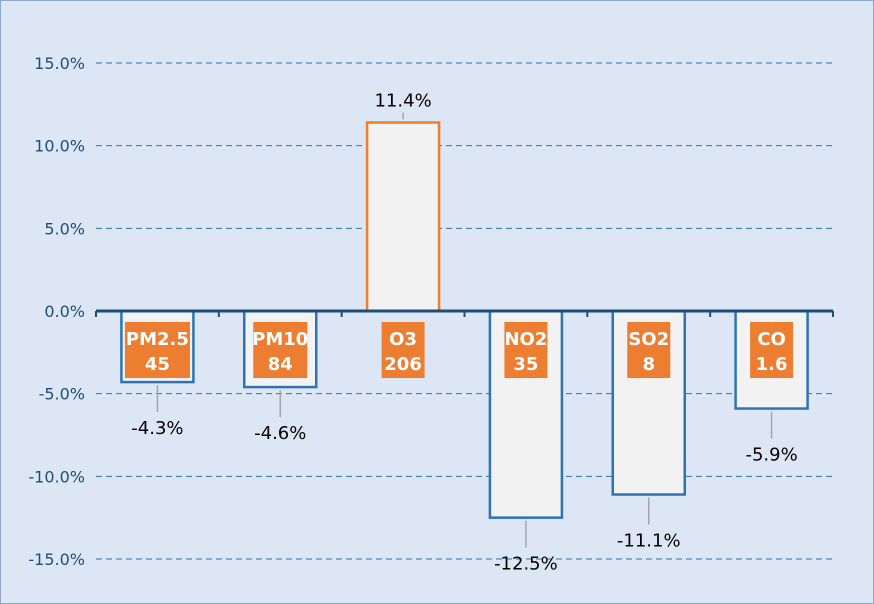 Image resolution: width=874 pixels, height=604 pixels. Describe the element at coordinates (280, 433) in the screenshot. I see `data-label: -4.6%` at that location.